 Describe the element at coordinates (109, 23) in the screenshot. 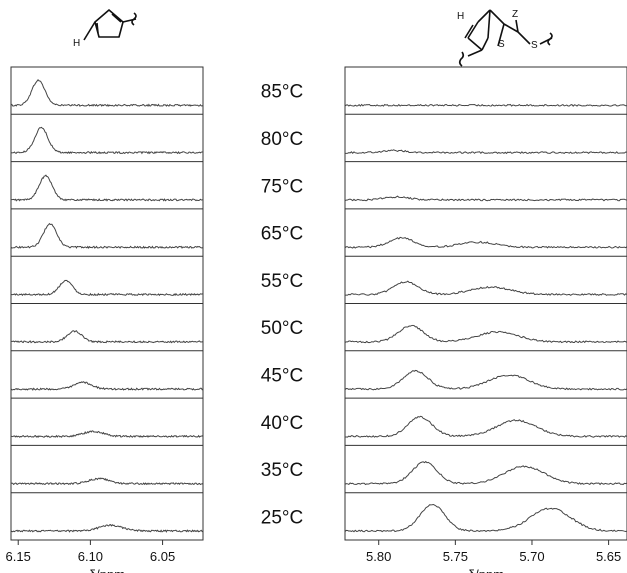

I see `cyclopentadiene-ring` at that location.